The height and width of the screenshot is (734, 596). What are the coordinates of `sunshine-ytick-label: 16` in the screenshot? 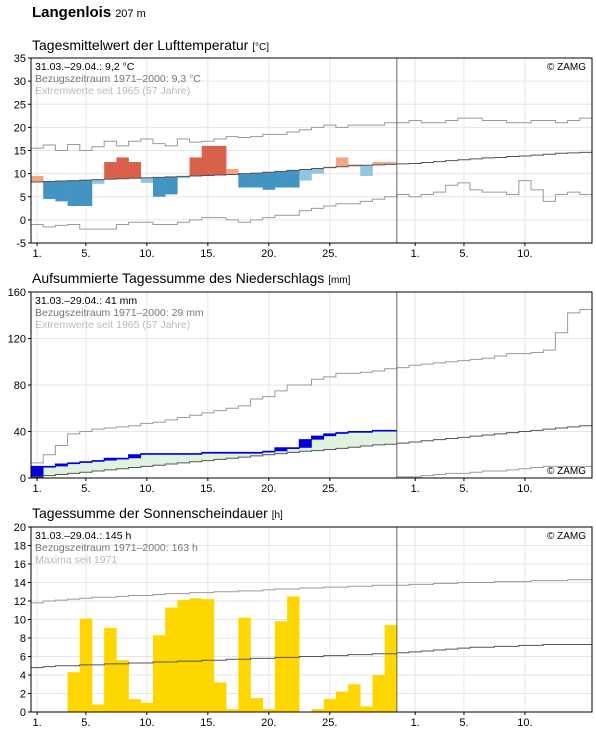 It's located at (20, 565).